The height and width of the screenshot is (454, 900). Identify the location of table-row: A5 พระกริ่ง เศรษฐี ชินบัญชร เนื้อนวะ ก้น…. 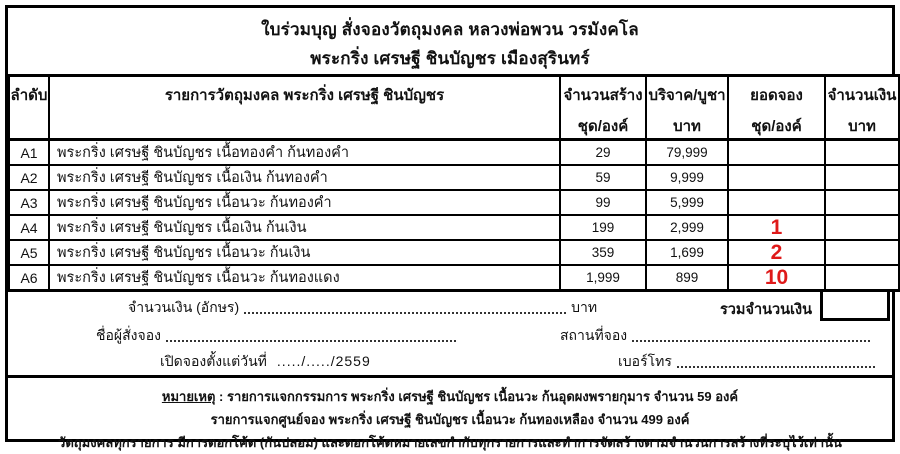
(454, 252).